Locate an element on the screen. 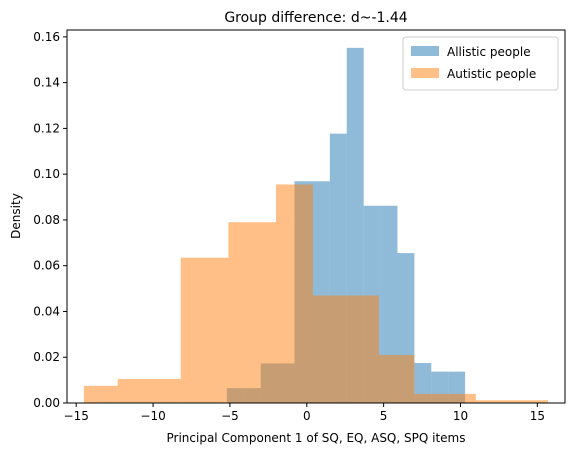  y-tick-label: 0.14 is located at coordinates (46, 83).